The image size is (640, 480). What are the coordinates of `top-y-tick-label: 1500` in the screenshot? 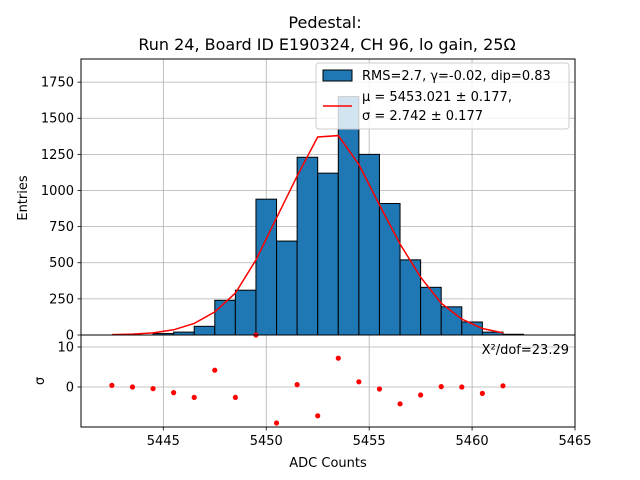 It's located at (57, 119).